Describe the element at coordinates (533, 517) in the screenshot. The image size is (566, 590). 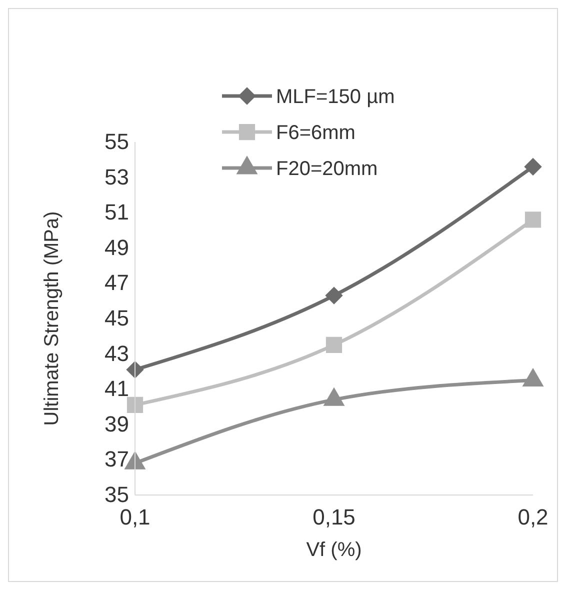
I see `x-tick-label: 0,2` at that location.